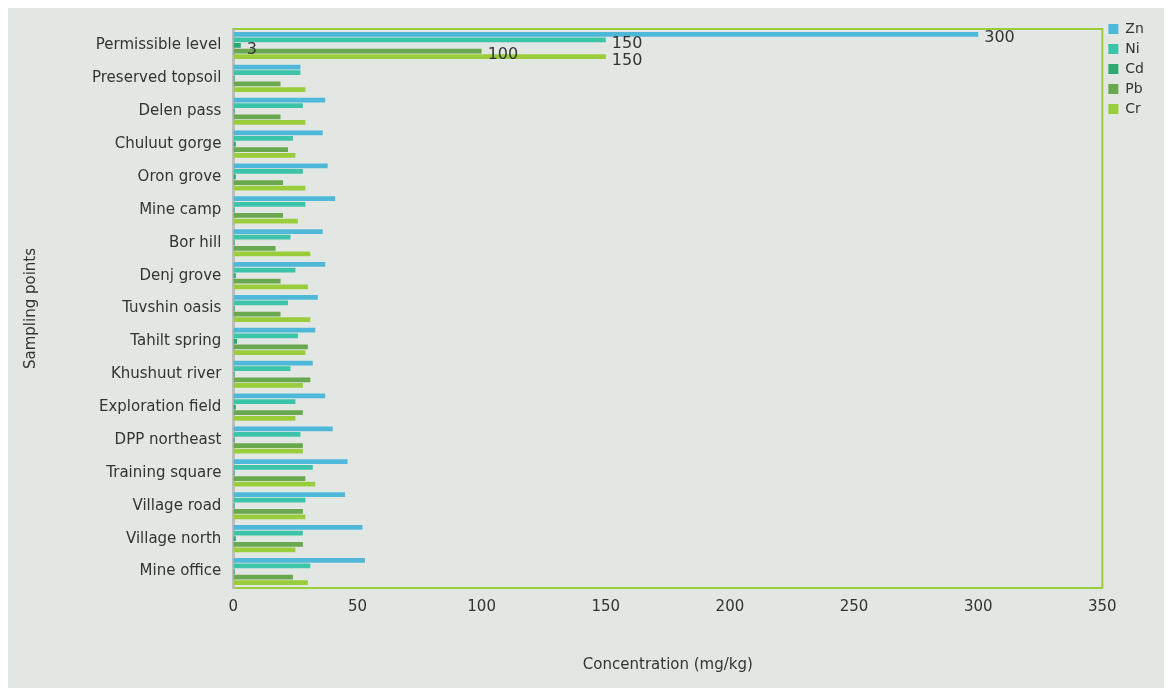  I want to click on y-tick-label: Permissible level, so click(158, 44).